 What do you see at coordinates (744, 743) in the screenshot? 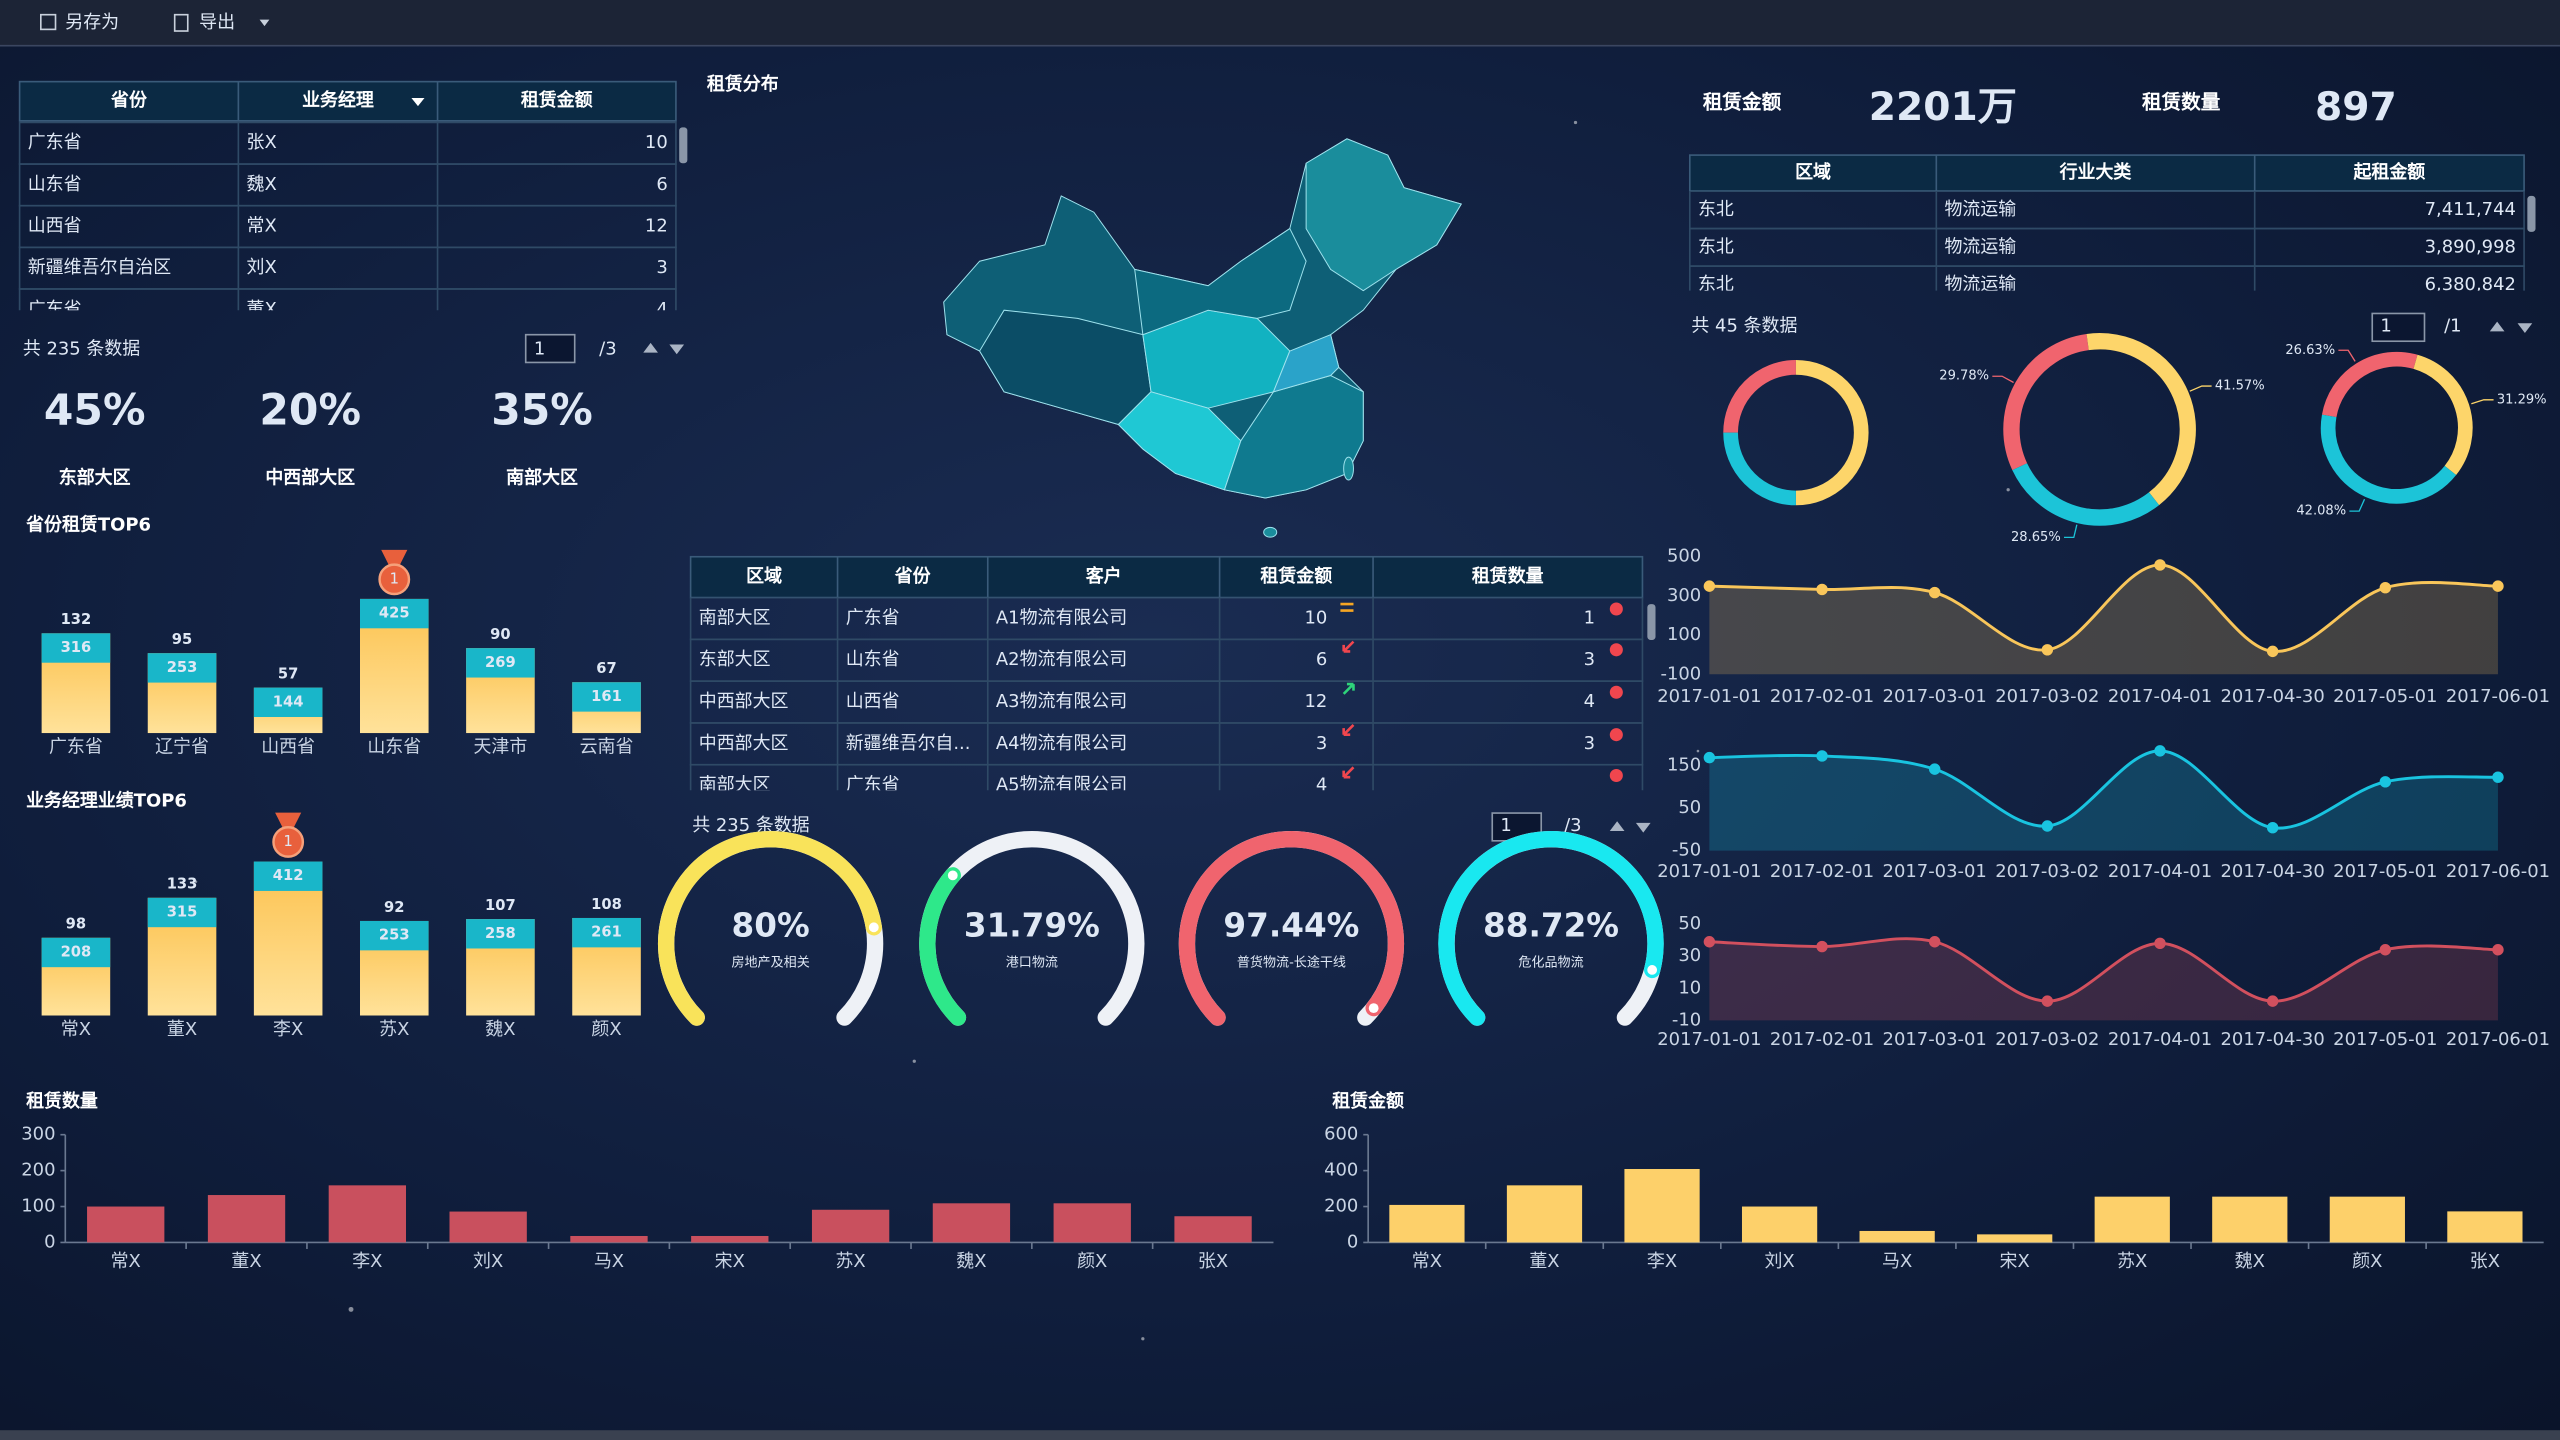
I see `table-cell: 中西部大区` at bounding box center [744, 743].